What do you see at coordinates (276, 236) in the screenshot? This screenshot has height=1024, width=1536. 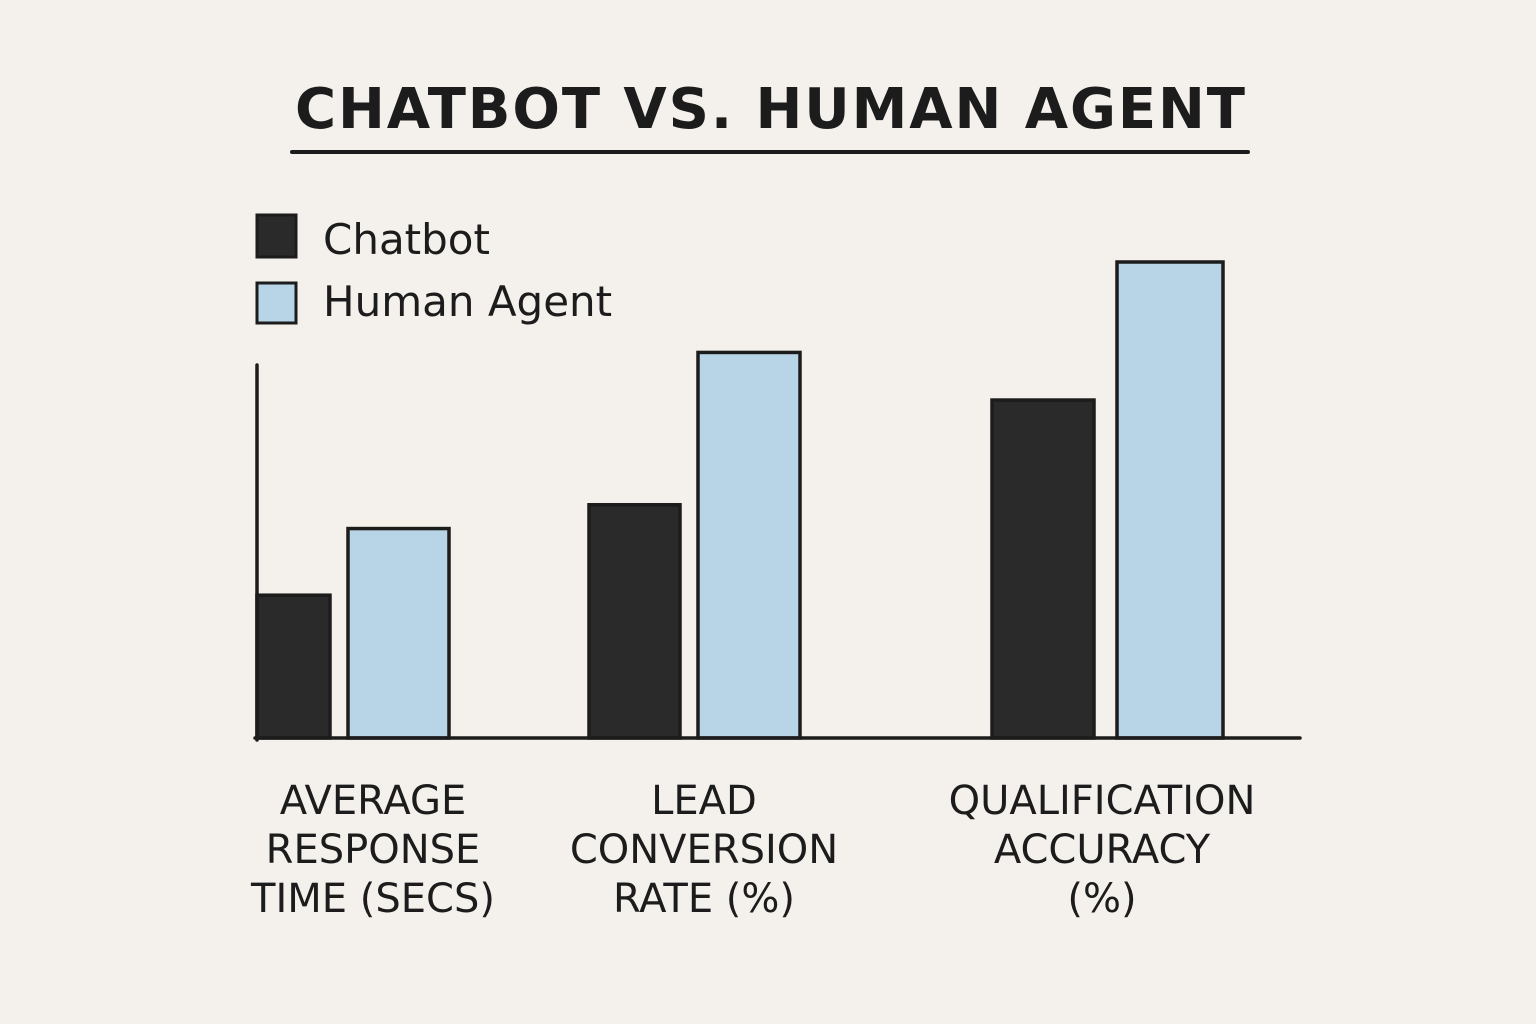 I see `legend-swatch-chatbot` at bounding box center [276, 236].